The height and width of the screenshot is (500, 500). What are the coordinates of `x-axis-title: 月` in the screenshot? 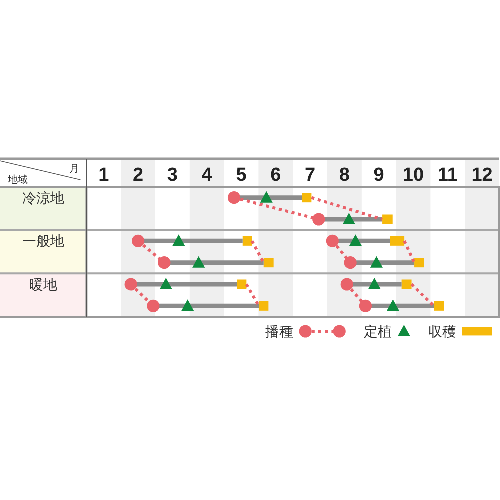 It's located at (75, 169).